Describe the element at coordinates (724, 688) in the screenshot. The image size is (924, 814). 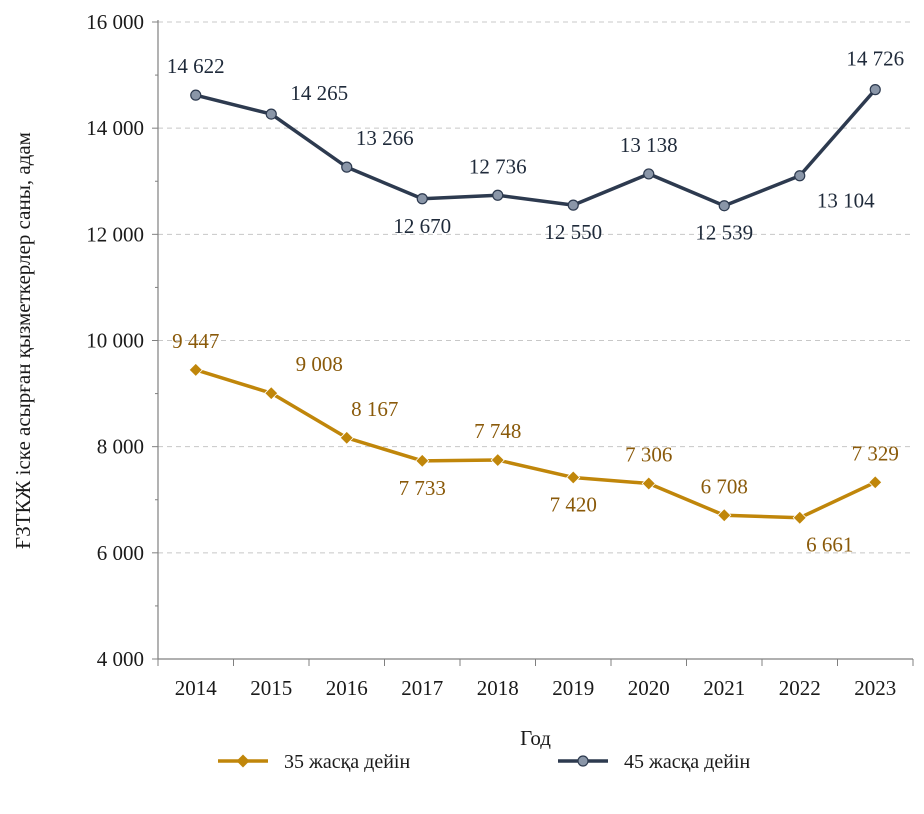
I see `x-tick-label: 2021` at that location.